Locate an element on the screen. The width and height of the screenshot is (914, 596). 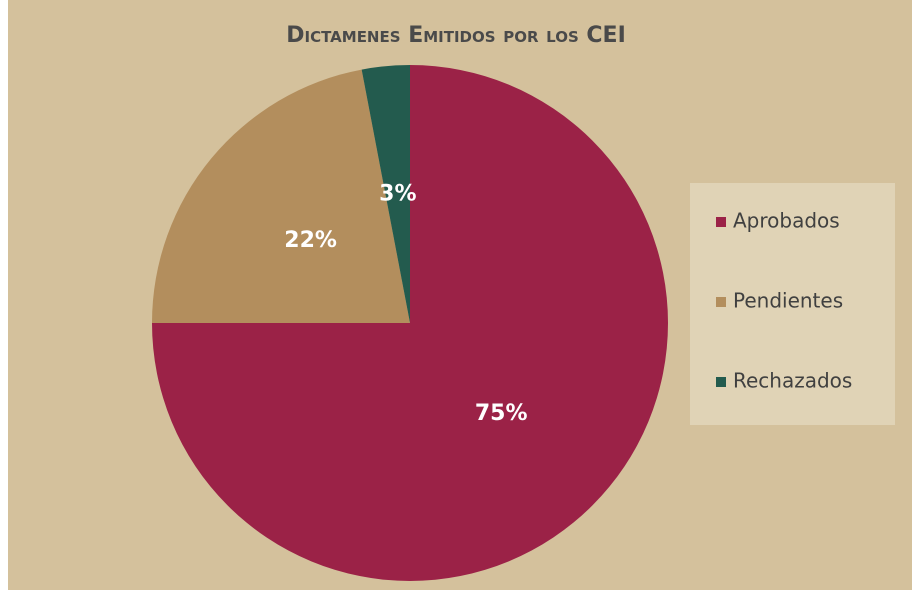
chart-title: Dictamenes Emitidos por los CEI is located at coordinates (456, 35).